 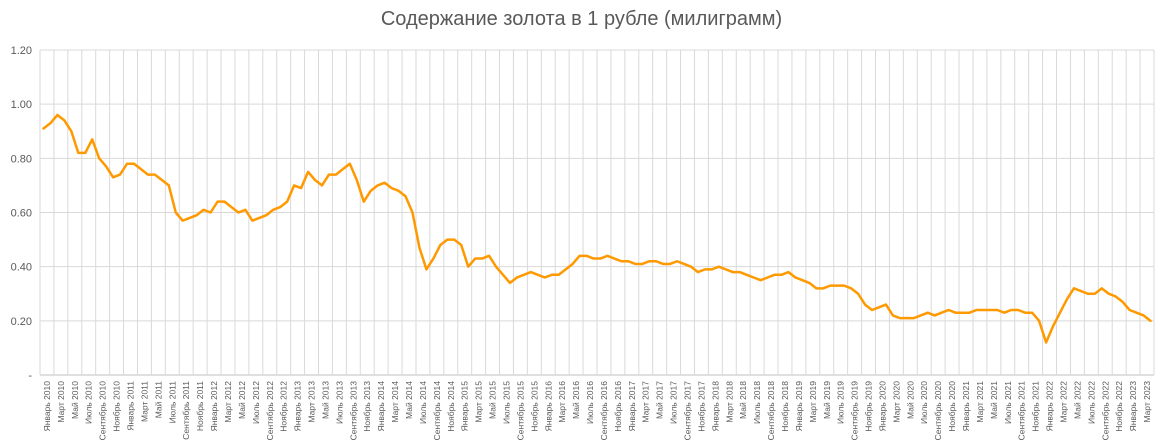 I want to click on x-tick-label: Сентябрь 2016, so click(x=604, y=411).